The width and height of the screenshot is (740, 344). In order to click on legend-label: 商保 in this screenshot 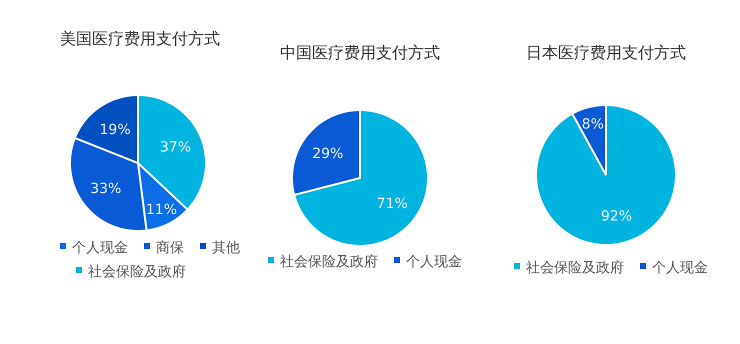, I will do `click(170, 248)`.